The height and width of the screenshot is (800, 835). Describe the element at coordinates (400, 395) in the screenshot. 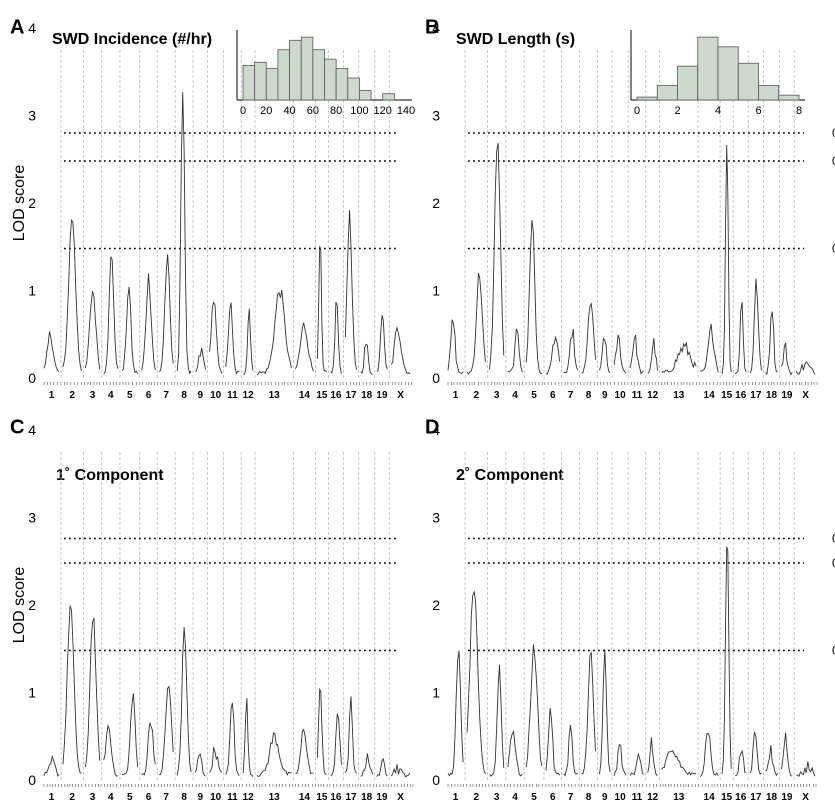

I see `chromosome-tick-label: X` at that location.